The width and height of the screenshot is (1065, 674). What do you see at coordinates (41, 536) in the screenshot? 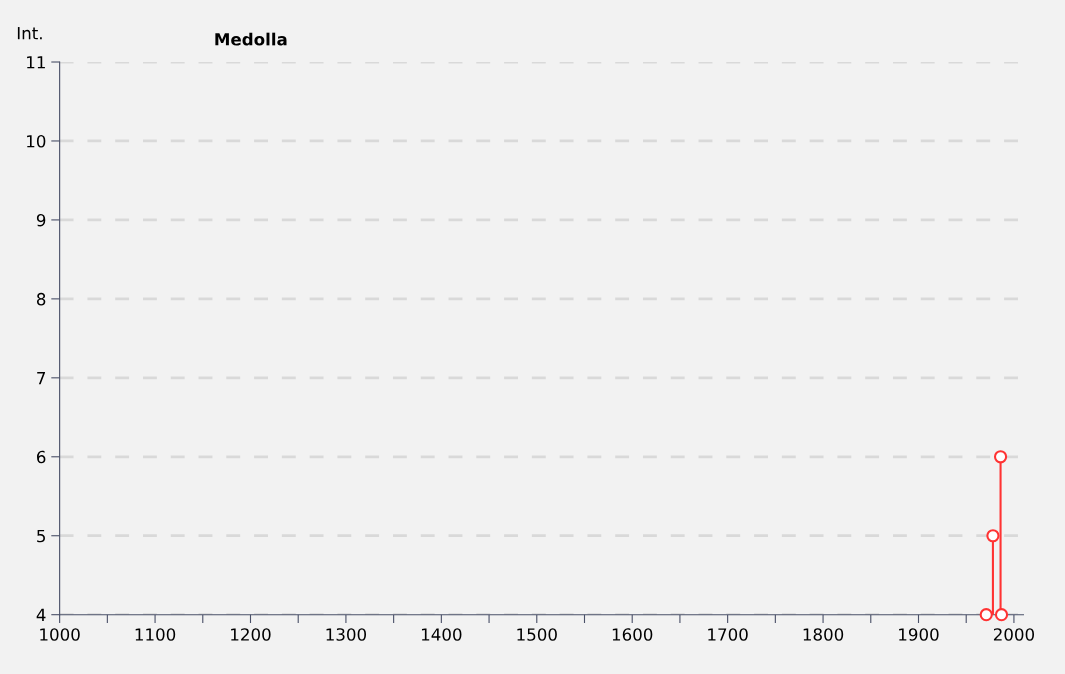
I see `y-tick-label: 5` at bounding box center [41, 536].